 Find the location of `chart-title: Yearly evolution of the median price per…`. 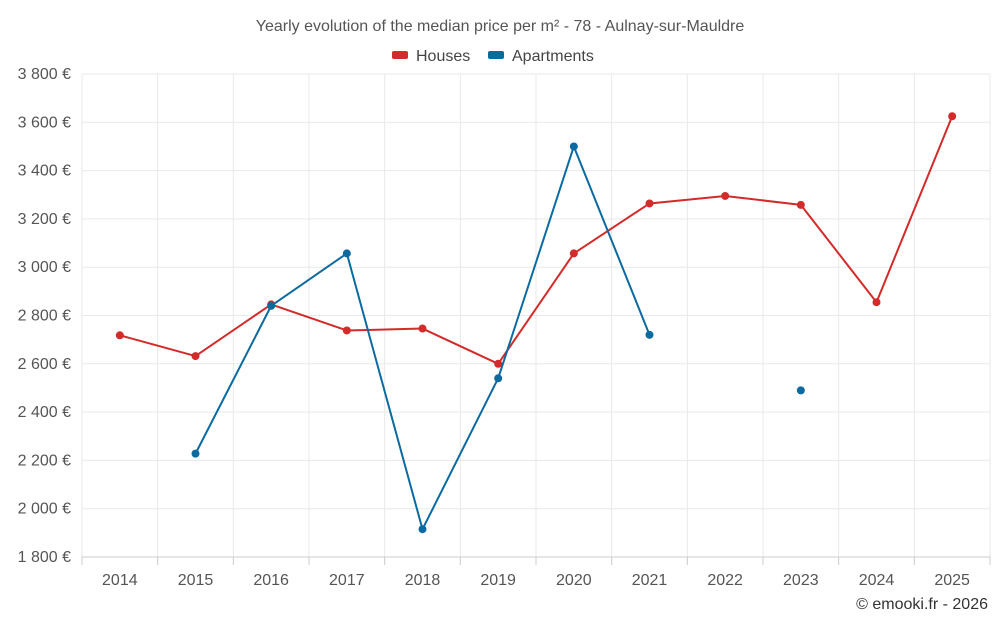

chart-title: Yearly evolution of the median price per… is located at coordinates (500, 26).